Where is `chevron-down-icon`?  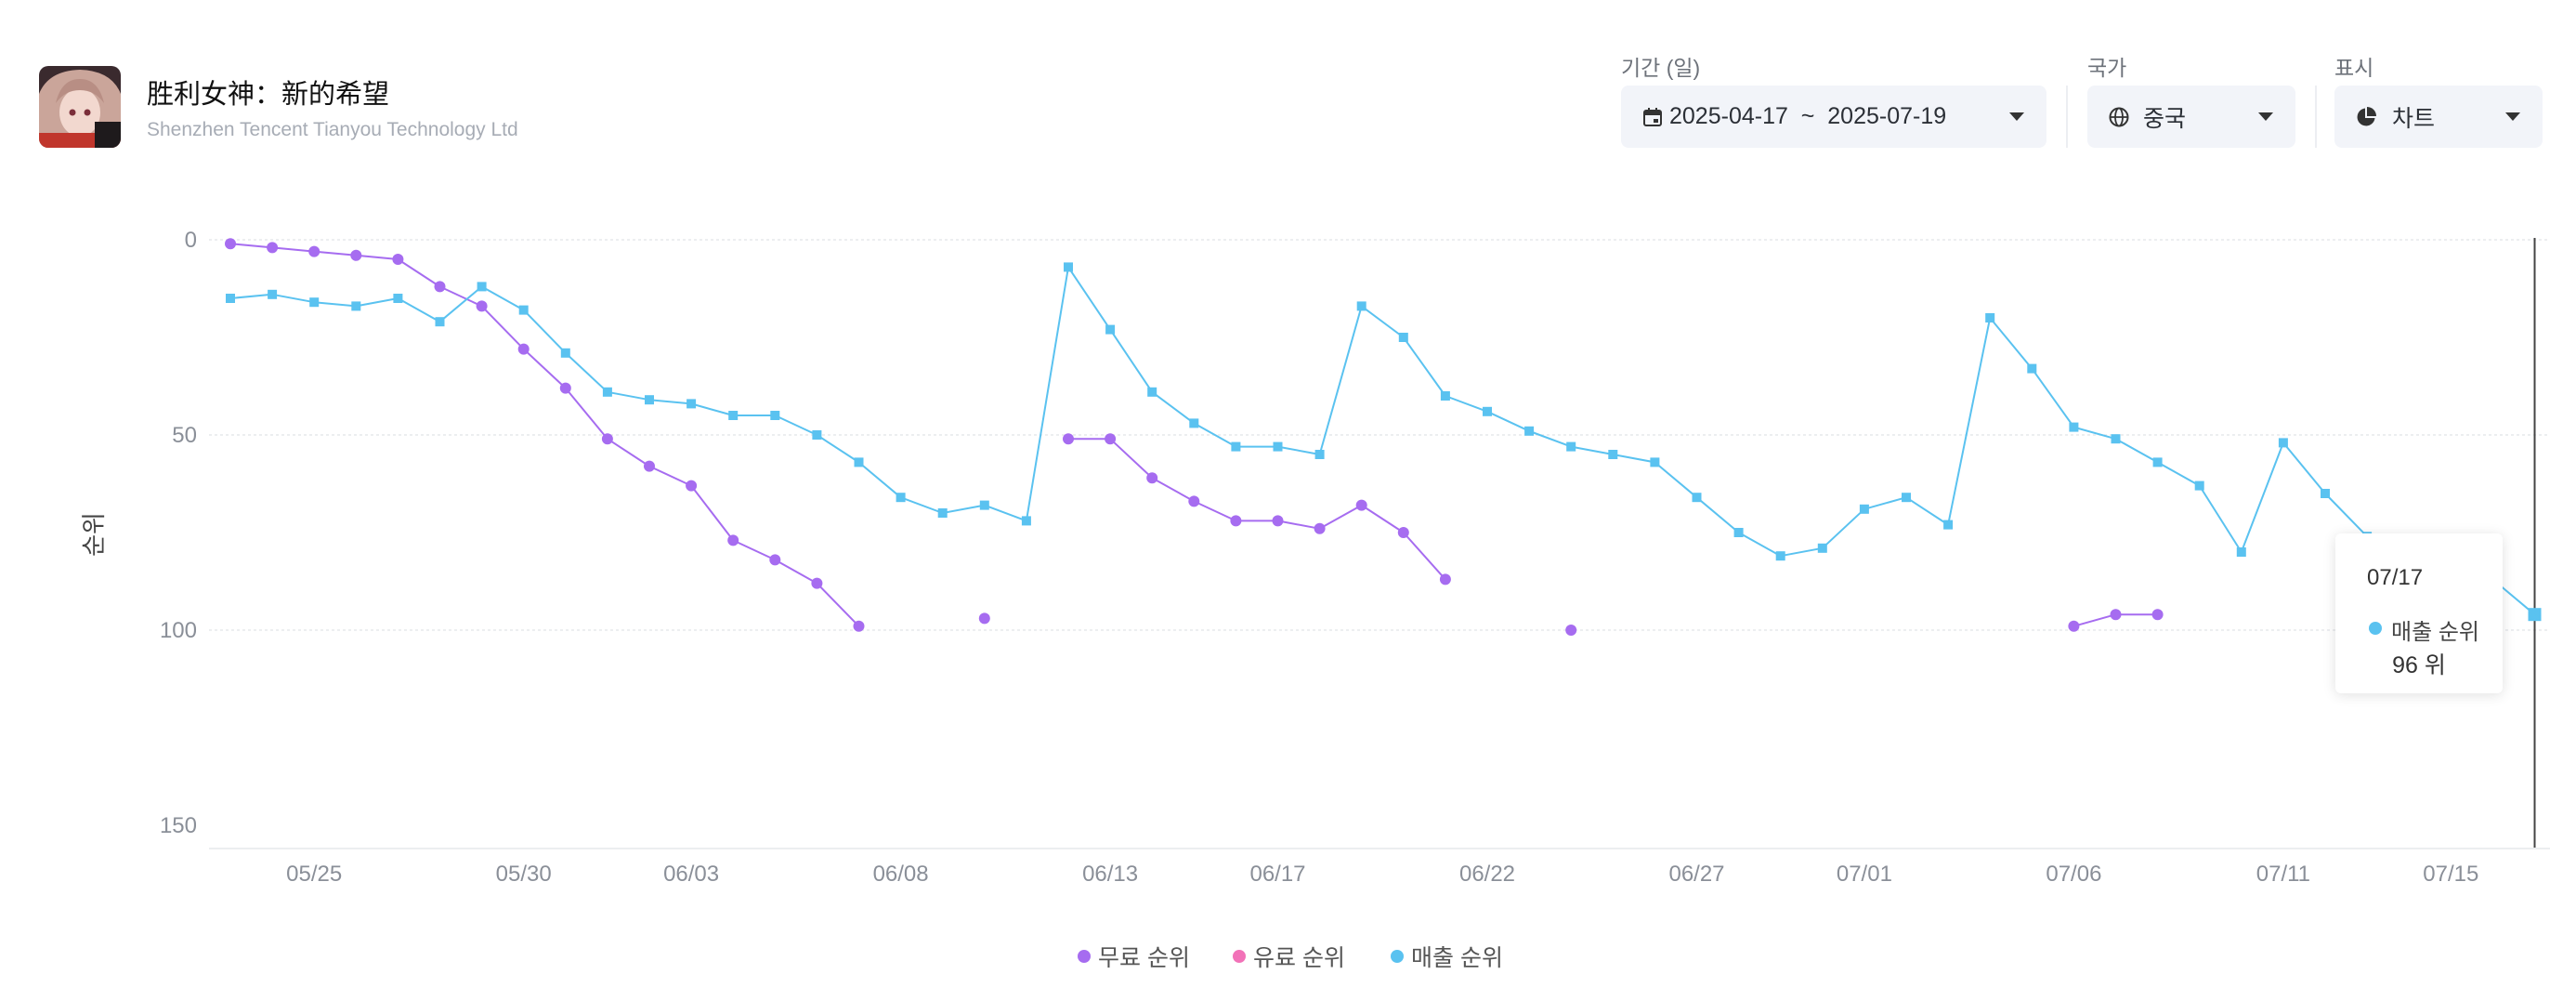 chevron-down-icon is located at coordinates (2512, 117).